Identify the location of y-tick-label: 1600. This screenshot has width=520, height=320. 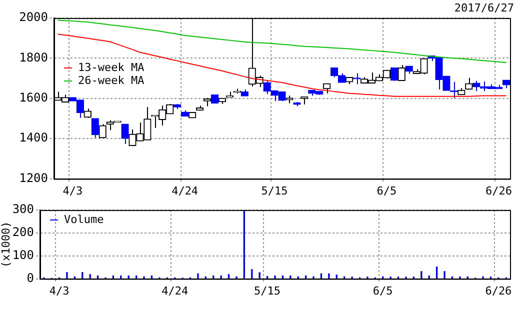
(33, 97).